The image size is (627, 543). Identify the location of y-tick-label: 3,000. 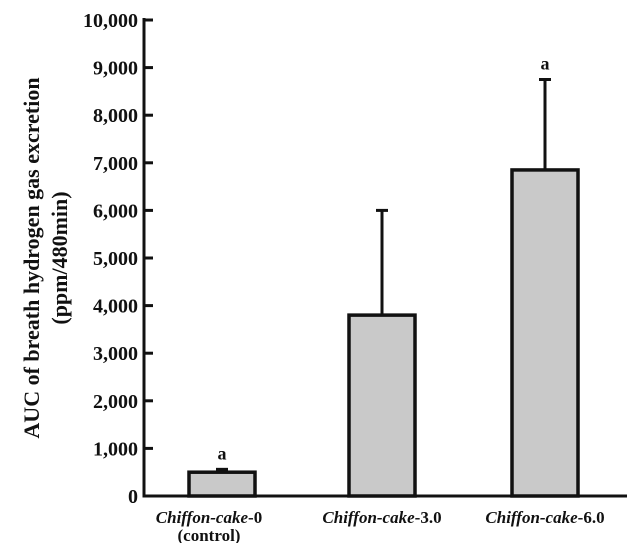
(115, 354).